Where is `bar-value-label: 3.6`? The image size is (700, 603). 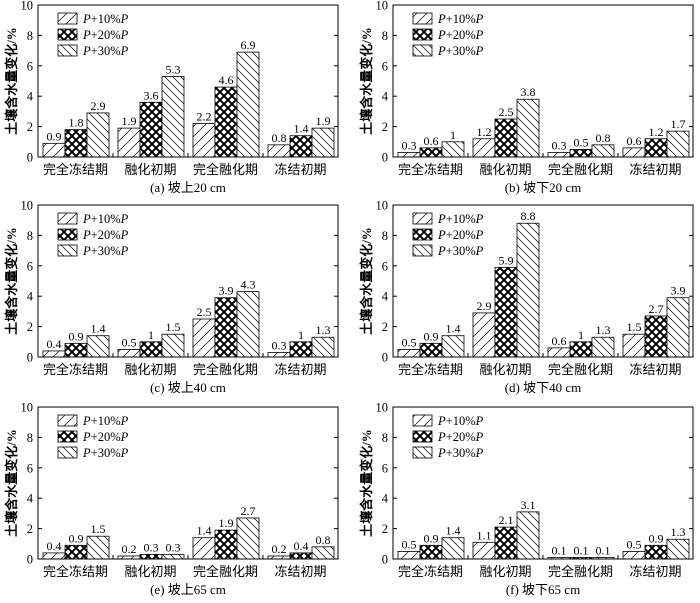
bar-value-label: 3.6 is located at coordinates (151, 95).